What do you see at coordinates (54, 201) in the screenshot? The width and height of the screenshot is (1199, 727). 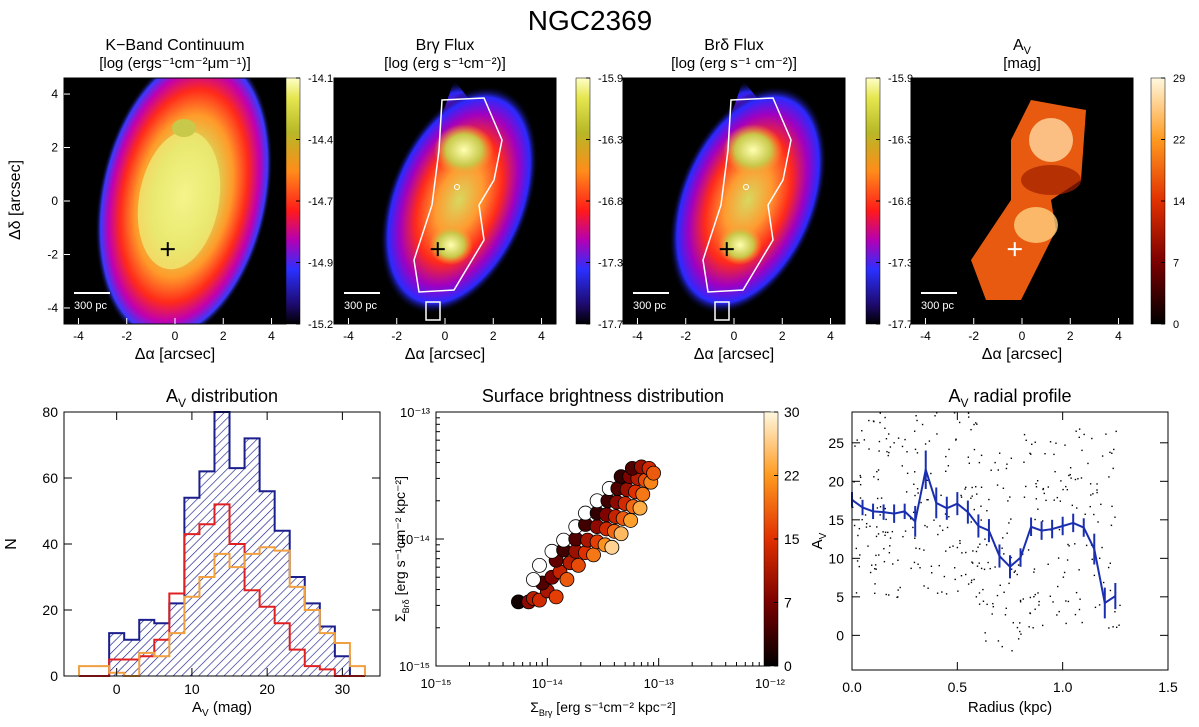 I see `y-tick-label: 0` at bounding box center [54, 201].